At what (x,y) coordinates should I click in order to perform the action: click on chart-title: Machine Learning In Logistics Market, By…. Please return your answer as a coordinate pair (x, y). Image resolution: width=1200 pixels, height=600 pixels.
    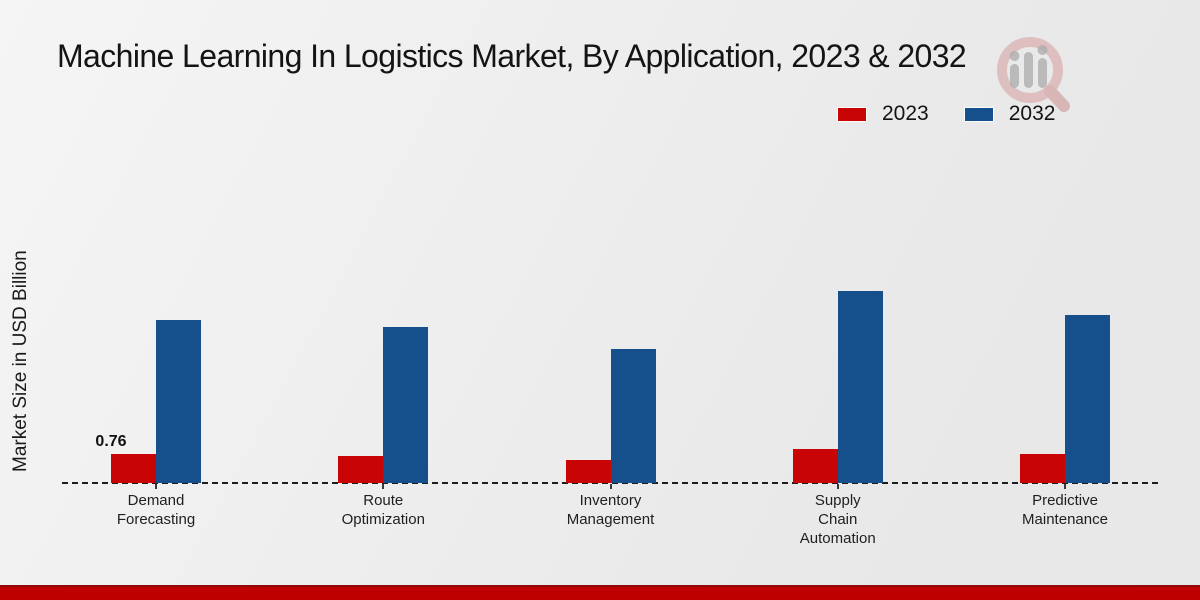
    Looking at the image, I should click on (512, 56).